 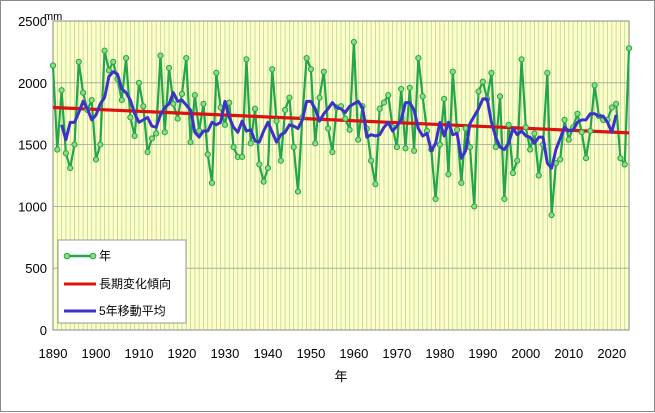 I want to click on y-tick-label: 1500, so click(x=32, y=145).